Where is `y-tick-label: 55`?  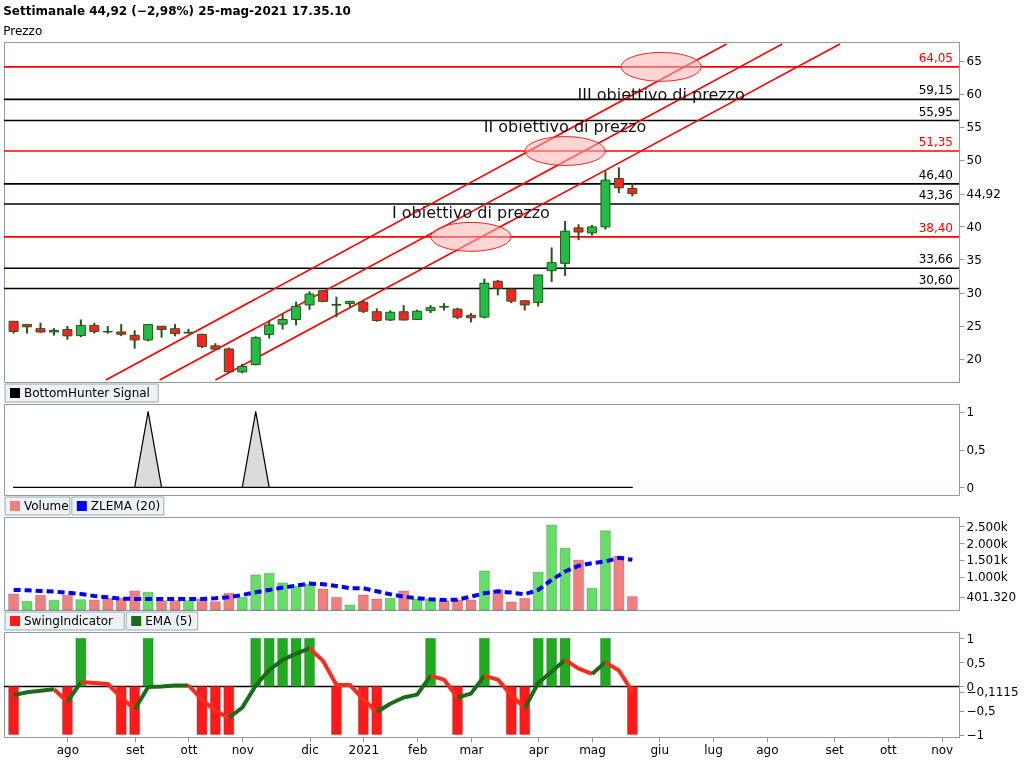 y-tick-label: 55 is located at coordinates (974, 127).